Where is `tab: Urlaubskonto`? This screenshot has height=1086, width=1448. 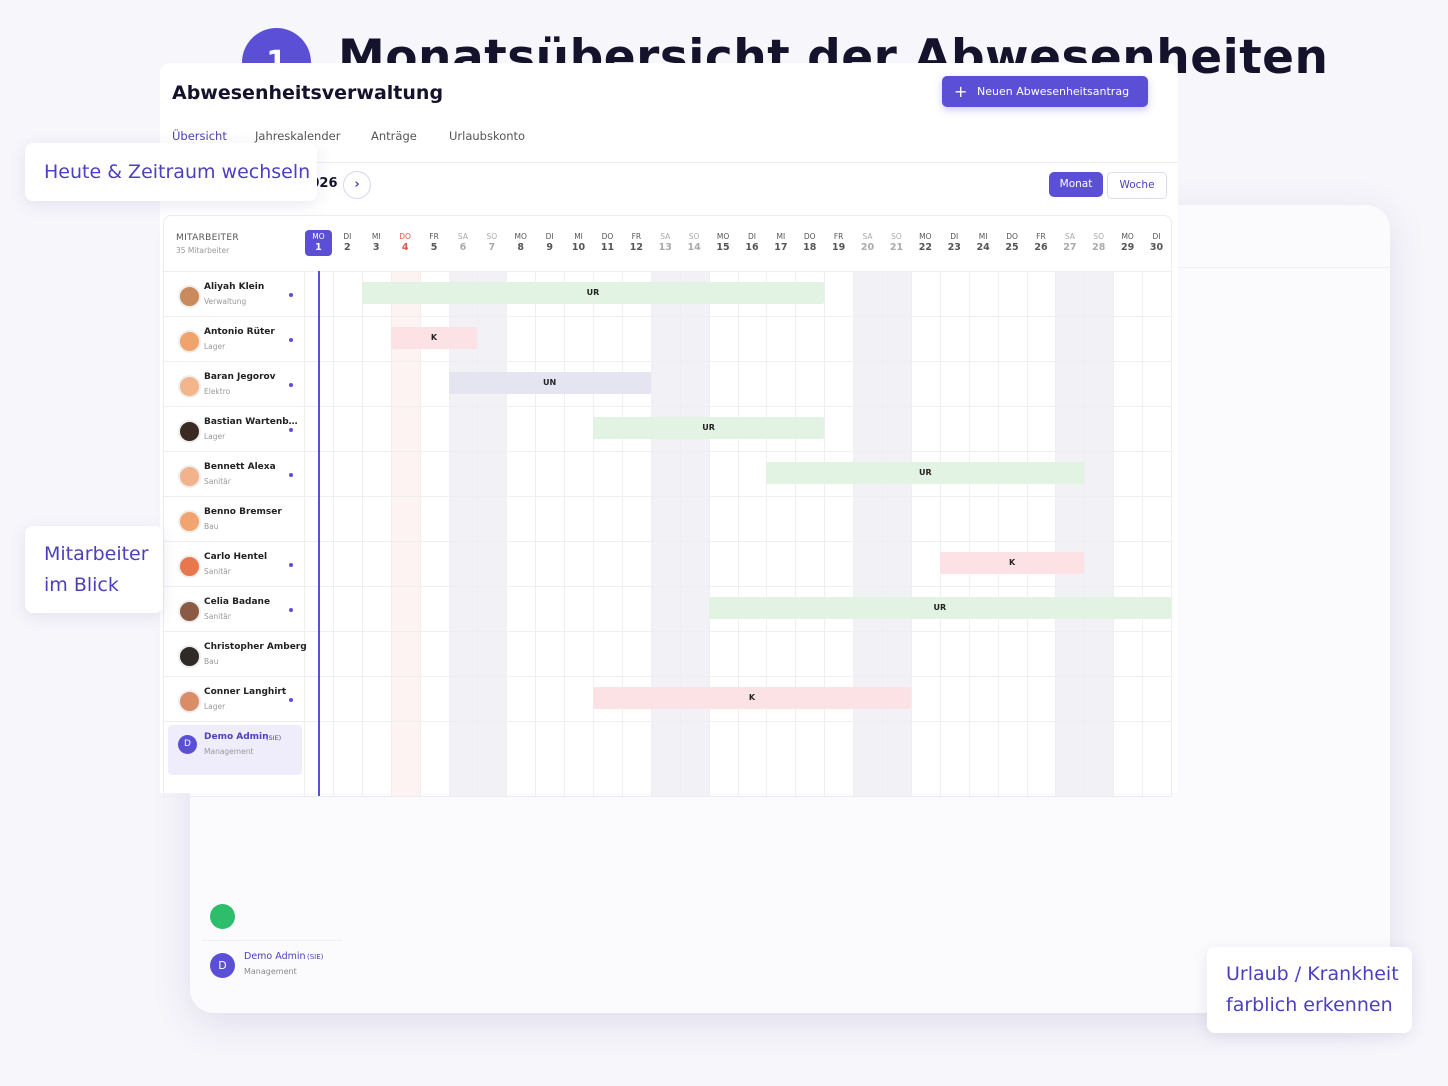
tab: Urlaubskonto is located at coordinates (487, 136).